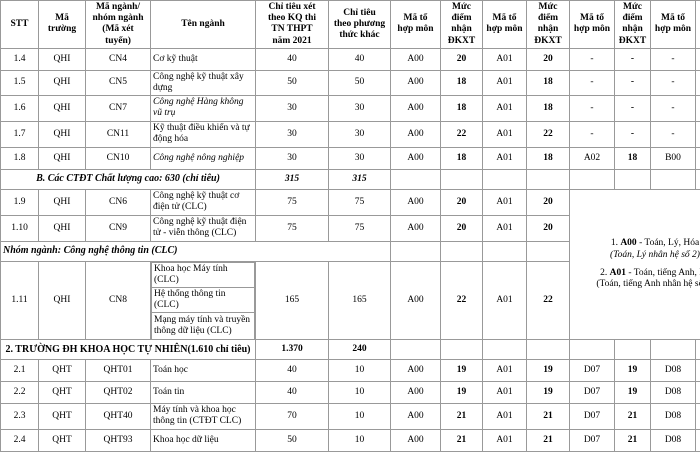  I want to click on header-muc-diem-3-line3: nhận, so click(632, 29).